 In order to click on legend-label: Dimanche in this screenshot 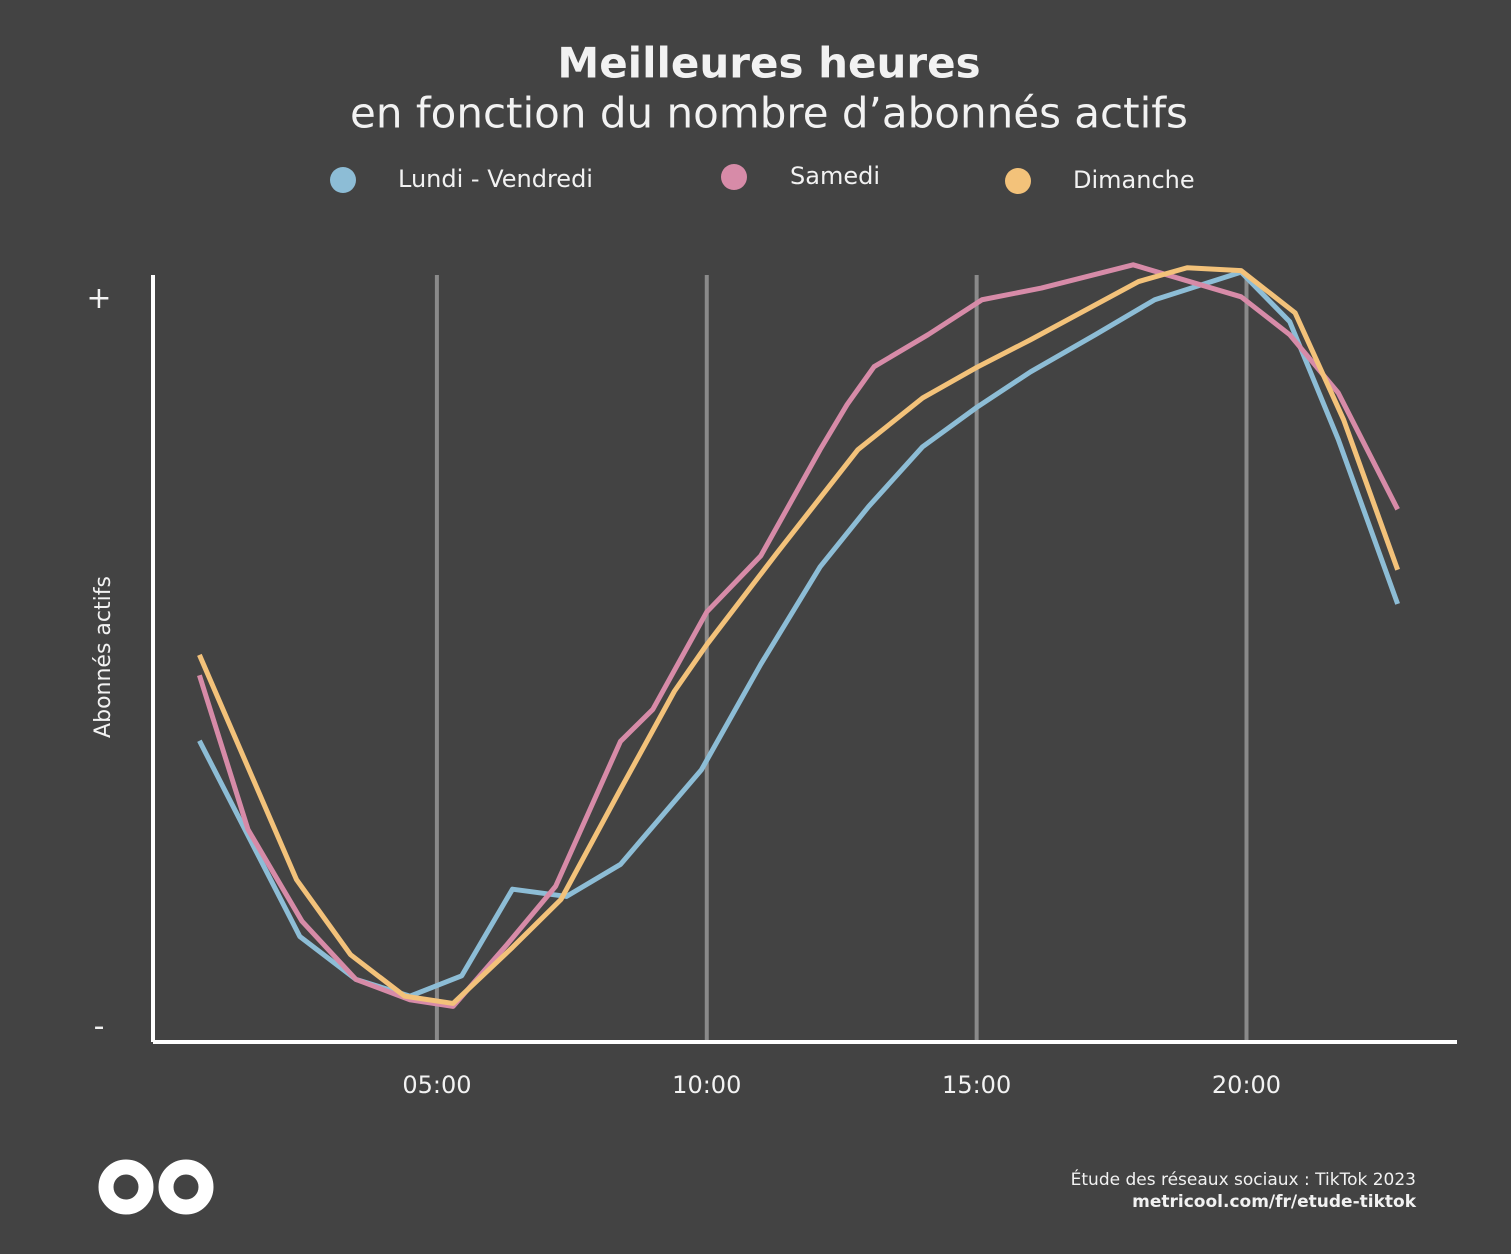, I will do `click(1134, 180)`.